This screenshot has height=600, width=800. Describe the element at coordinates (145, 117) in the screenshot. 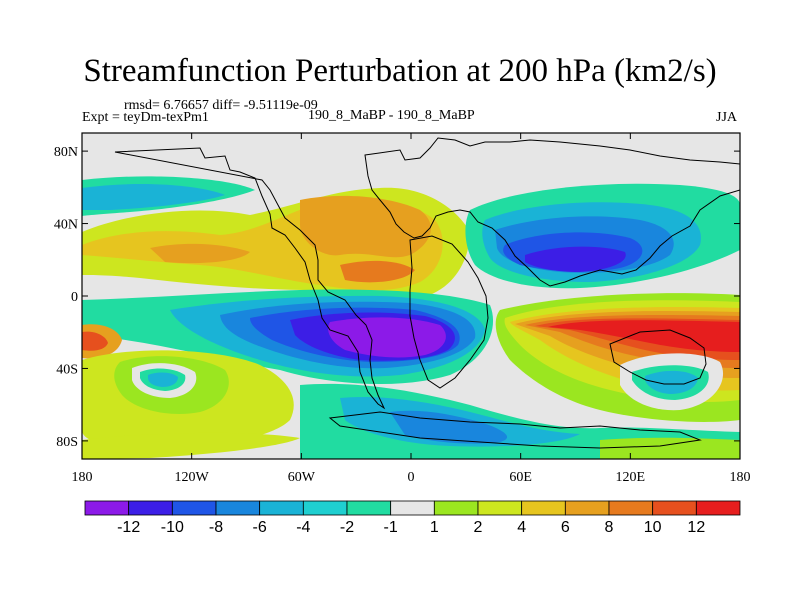

I see `experiment-label: Expt = teyDm-texPm1` at that location.